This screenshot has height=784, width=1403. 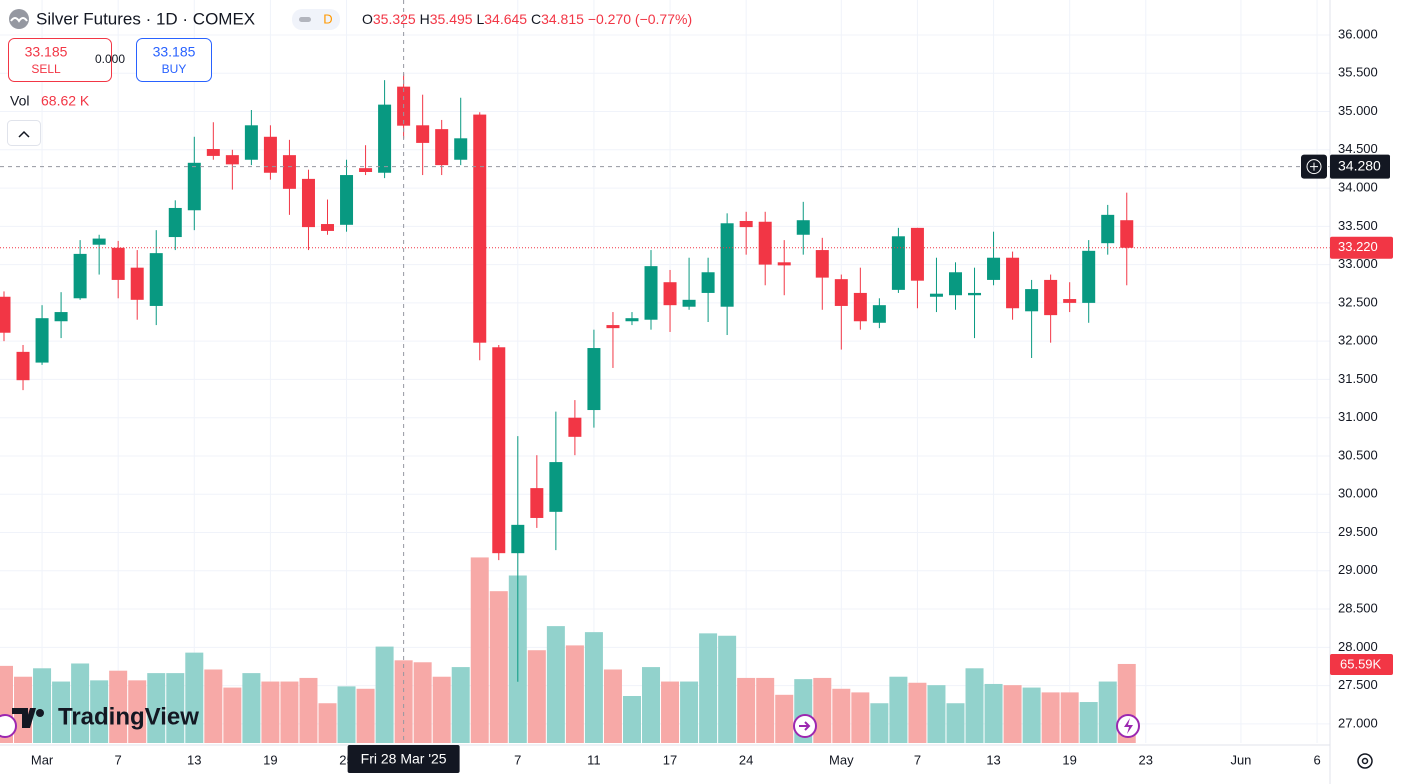 What do you see at coordinates (60, 60) in the screenshot?
I see `sell-button` at bounding box center [60, 60].